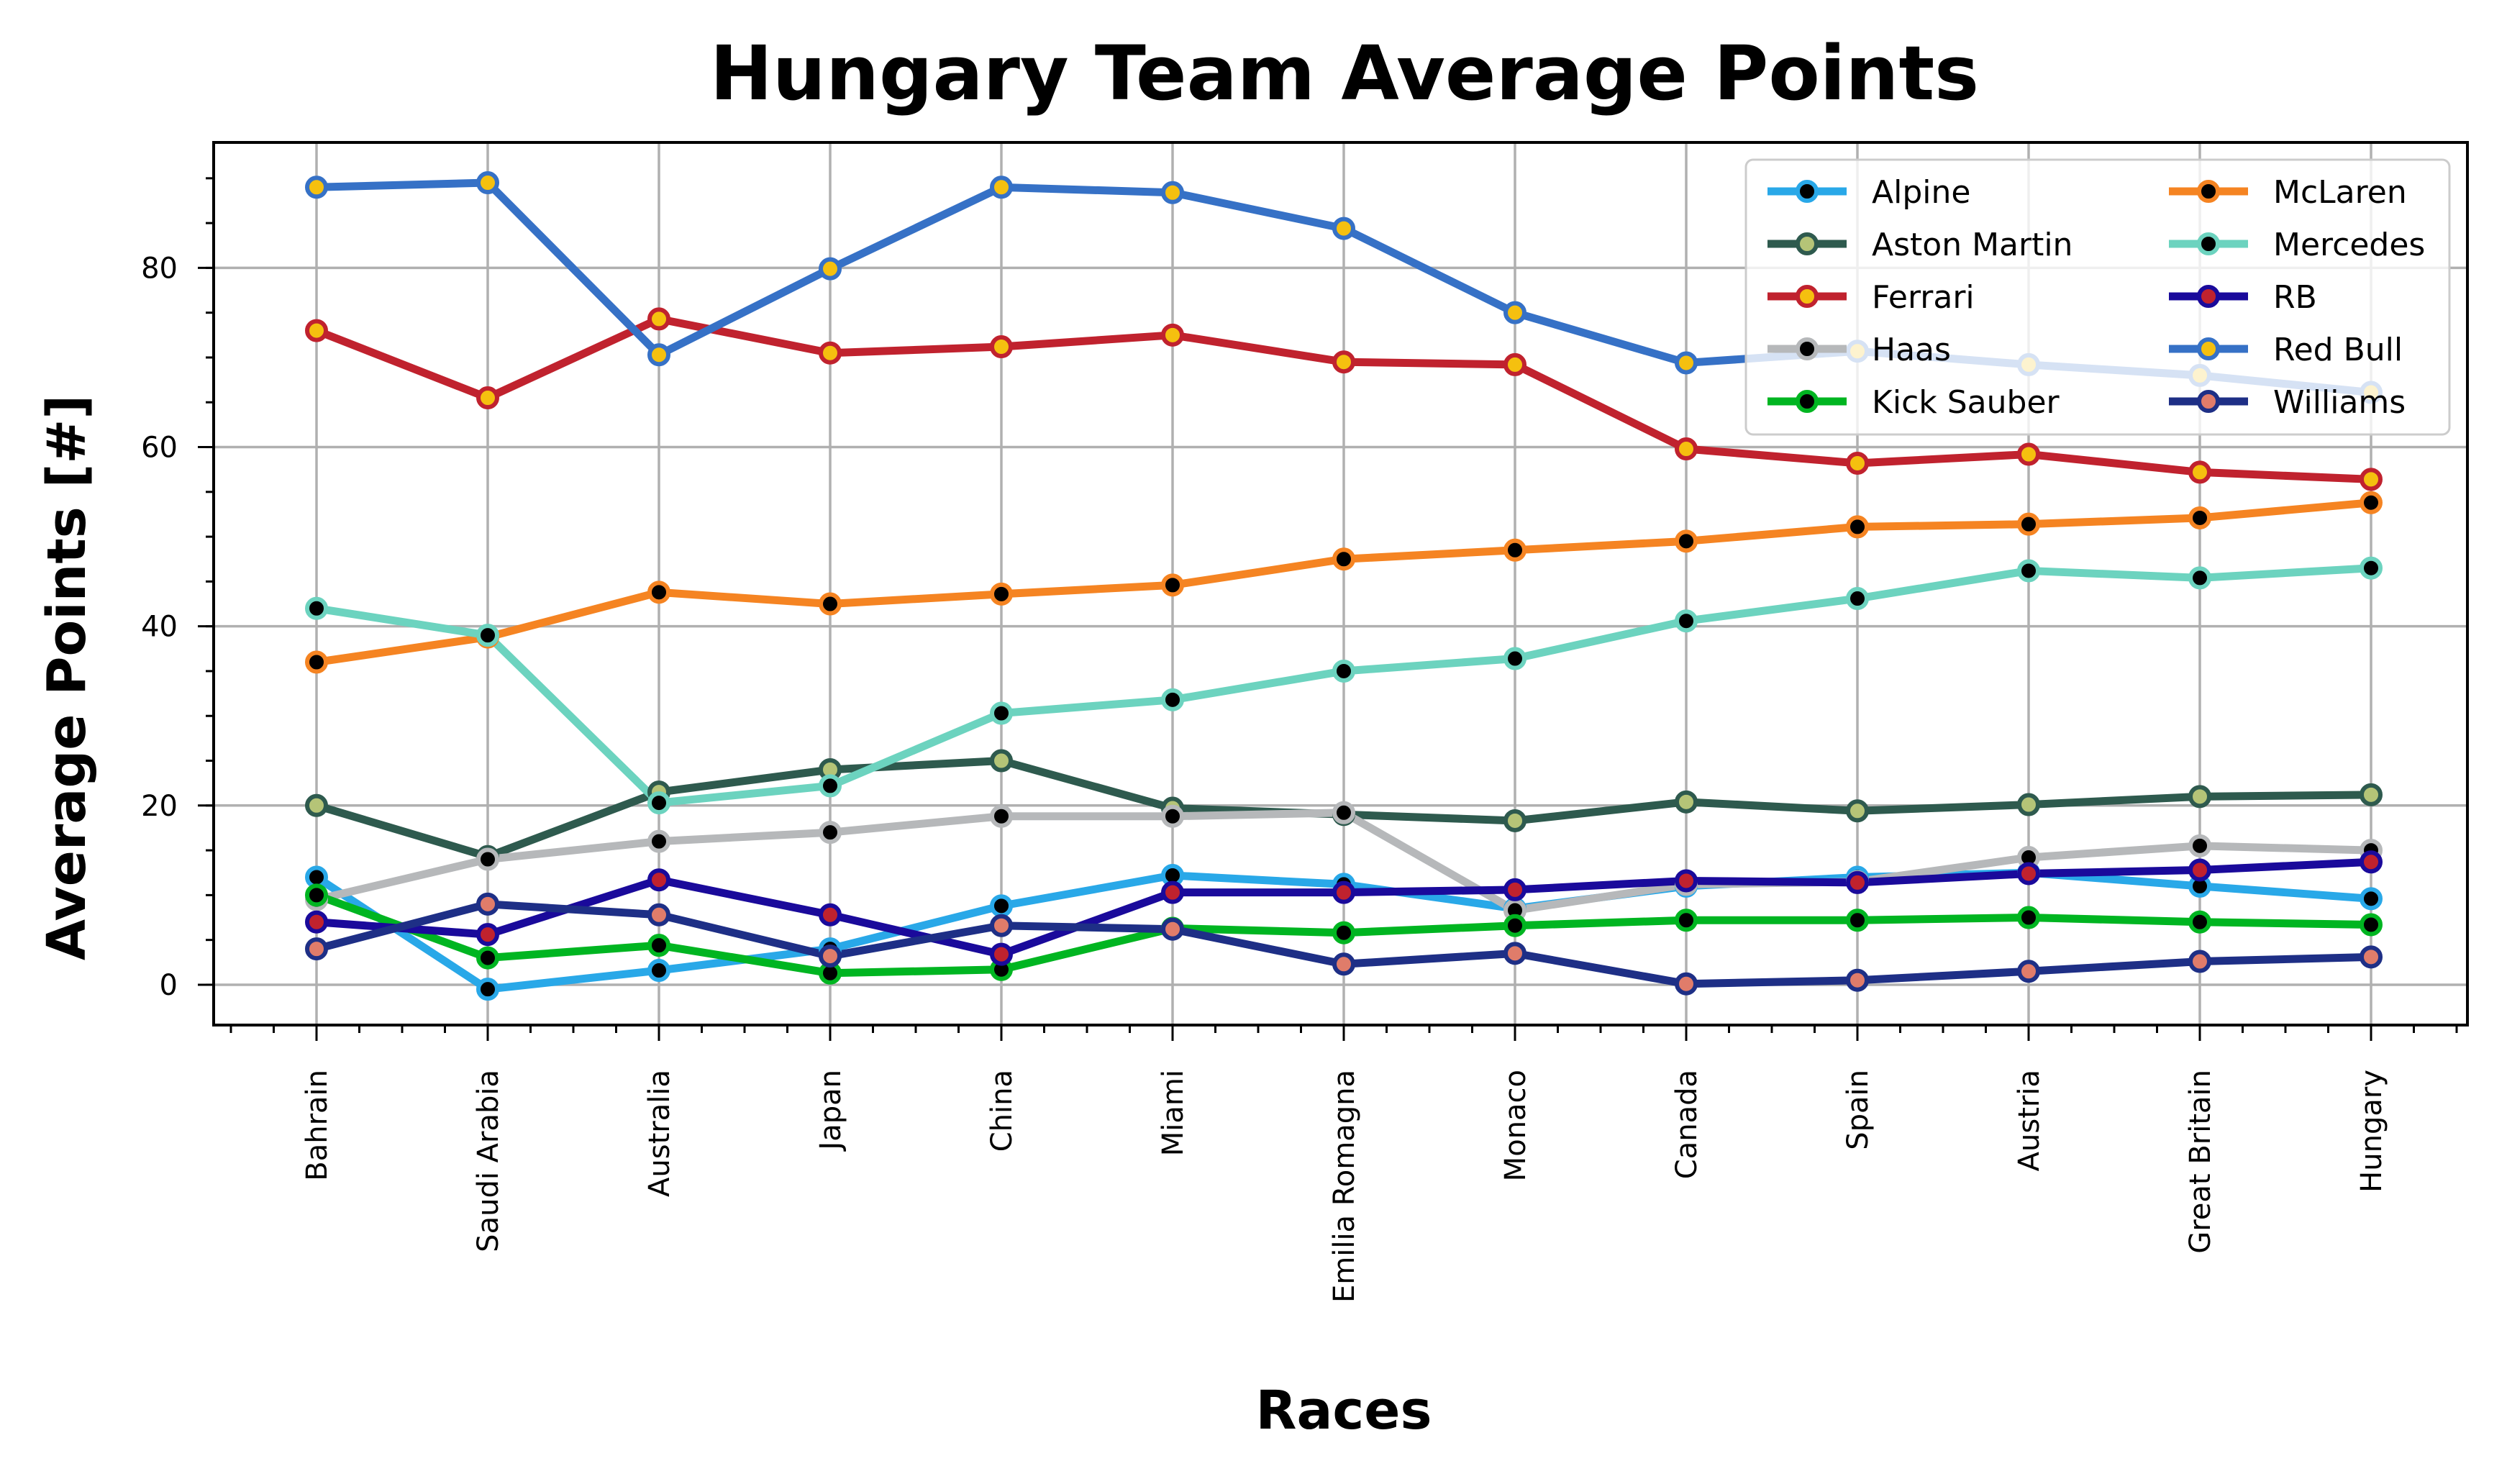 This screenshot has width=2507, height=1484. I want to click on y-tick-label: 60, so click(159, 449).